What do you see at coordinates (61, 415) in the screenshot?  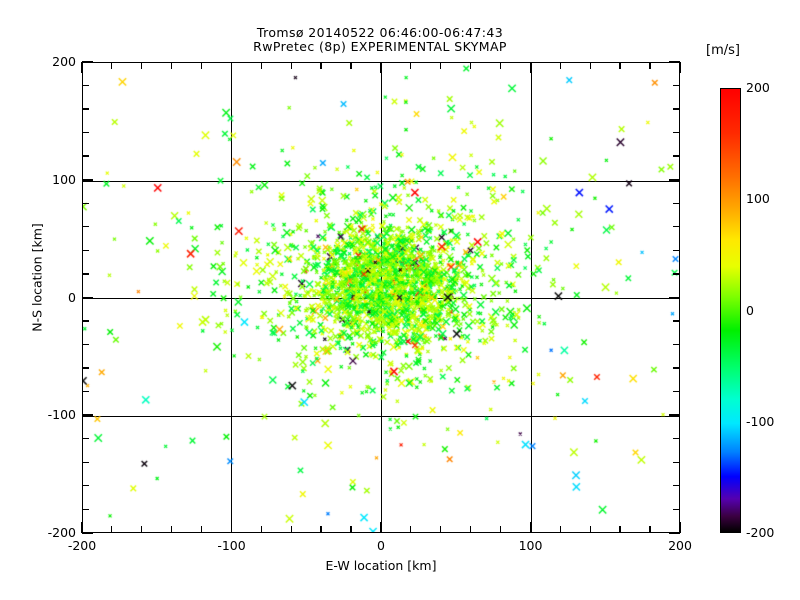 I see `y-tick-label--100: -100` at bounding box center [61, 415].